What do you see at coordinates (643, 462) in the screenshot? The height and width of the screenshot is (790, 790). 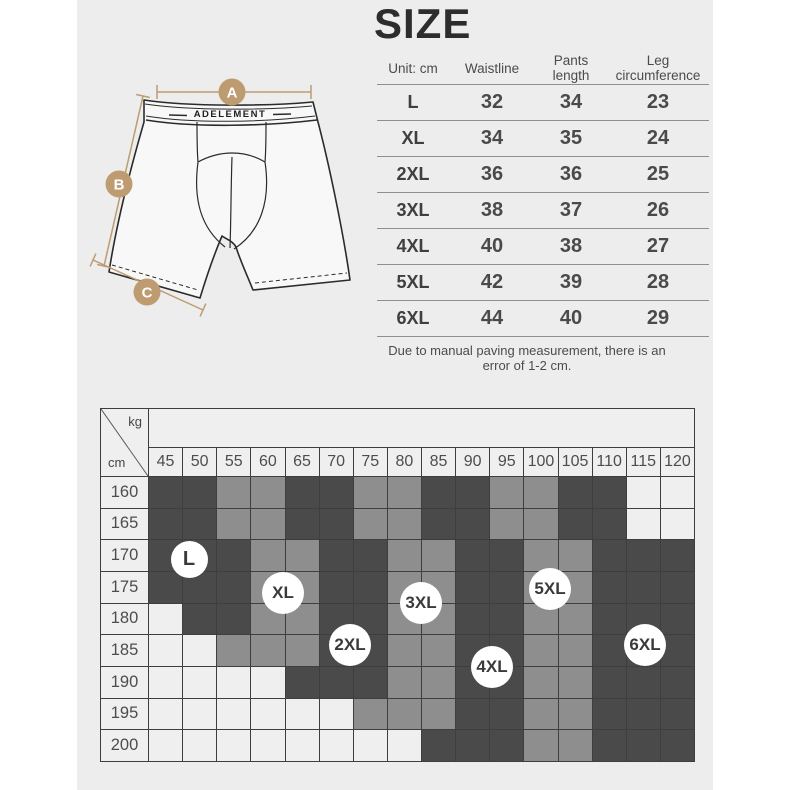 I see `kg-value: 115` at bounding box center [643, 462].